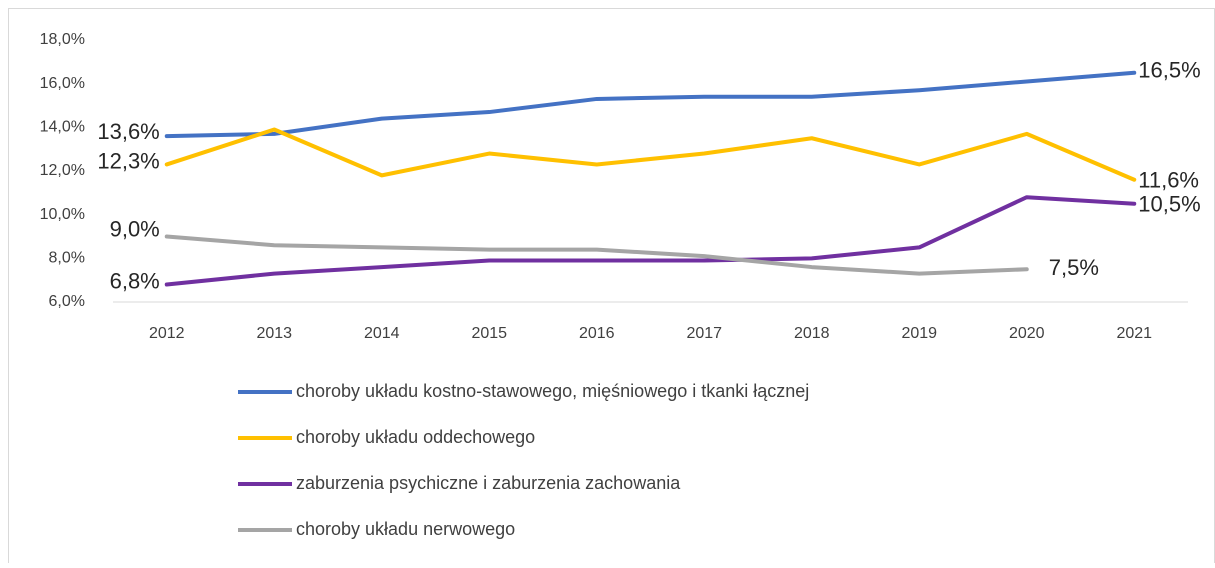  Describe the element at coordinates (62, 83) in the screenshot. I see `y-tick-label: 16,0%` at that location.